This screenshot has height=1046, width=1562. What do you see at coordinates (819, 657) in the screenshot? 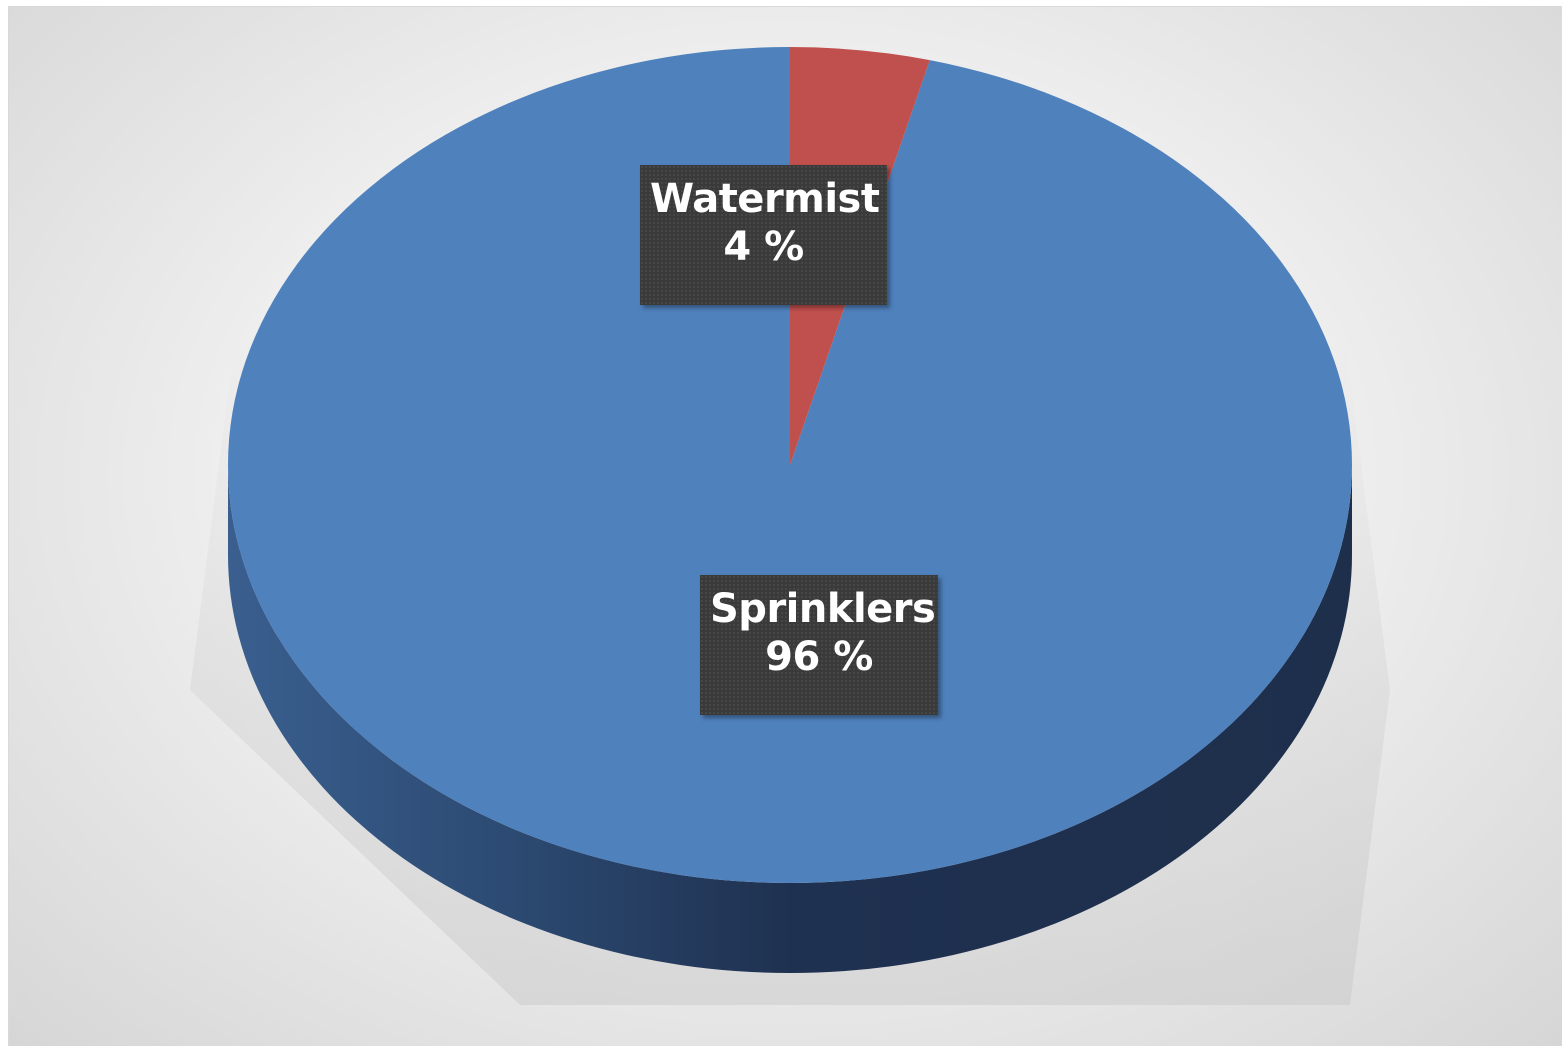
I see `data-label-value: 96 %` at bounding box center [819, 657].